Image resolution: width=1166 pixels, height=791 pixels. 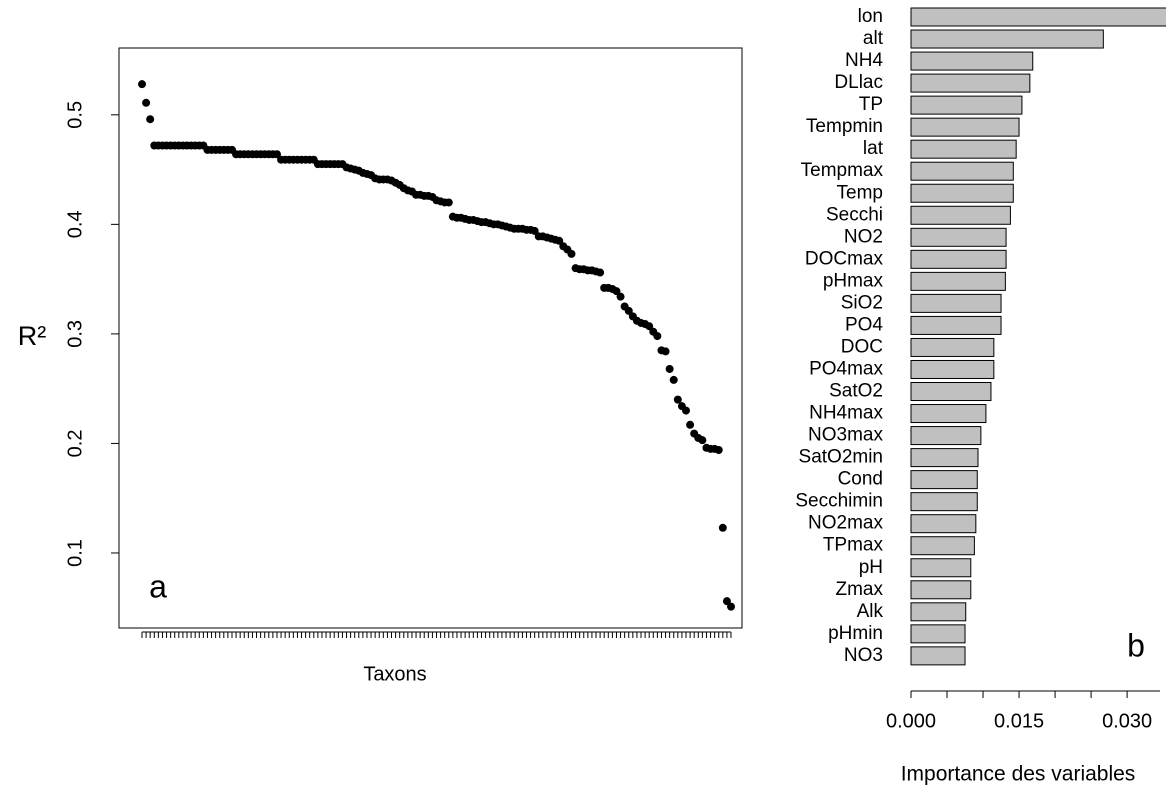 What do you see at coordinates (854, 214) in the screenshot?
I see `category-label: Secchi` at bounding box center [854, 214].